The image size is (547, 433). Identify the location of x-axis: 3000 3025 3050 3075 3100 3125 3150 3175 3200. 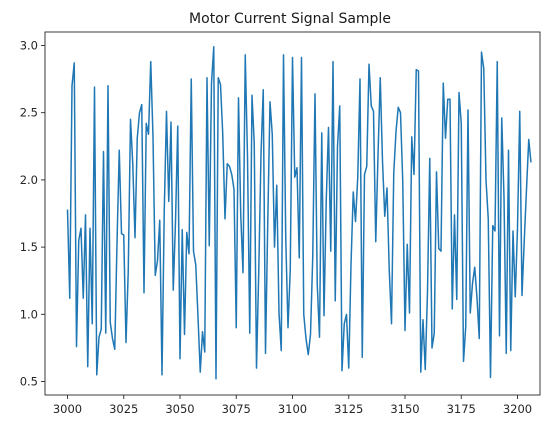
(292, 405).